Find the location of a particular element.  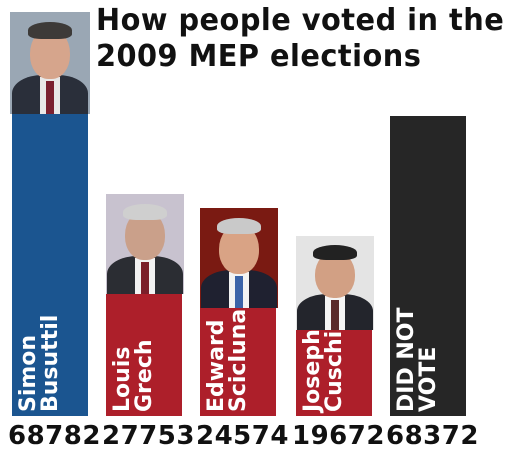

bar-label-5: DID NOT VOTE is located at coordinates (417, 360).